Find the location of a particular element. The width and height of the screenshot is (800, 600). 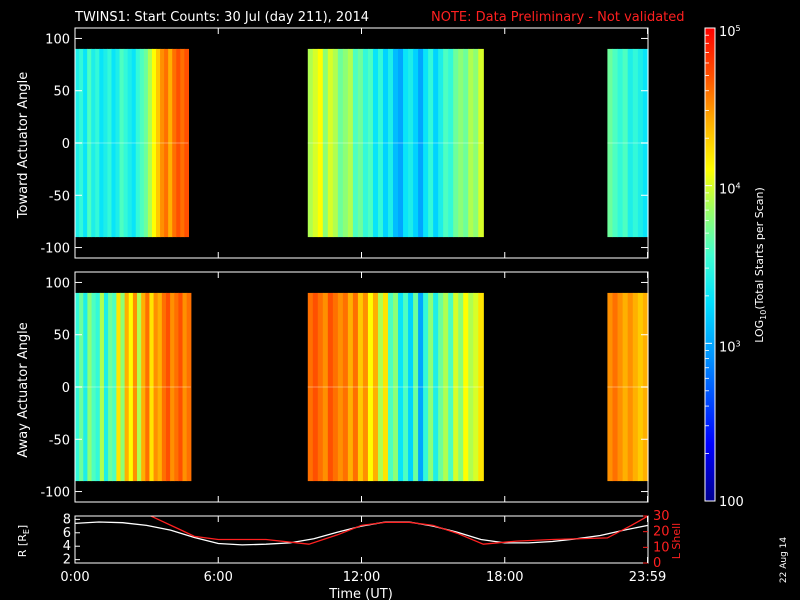

time-tick-label: 12:00 is located at coordinates (361, 577).